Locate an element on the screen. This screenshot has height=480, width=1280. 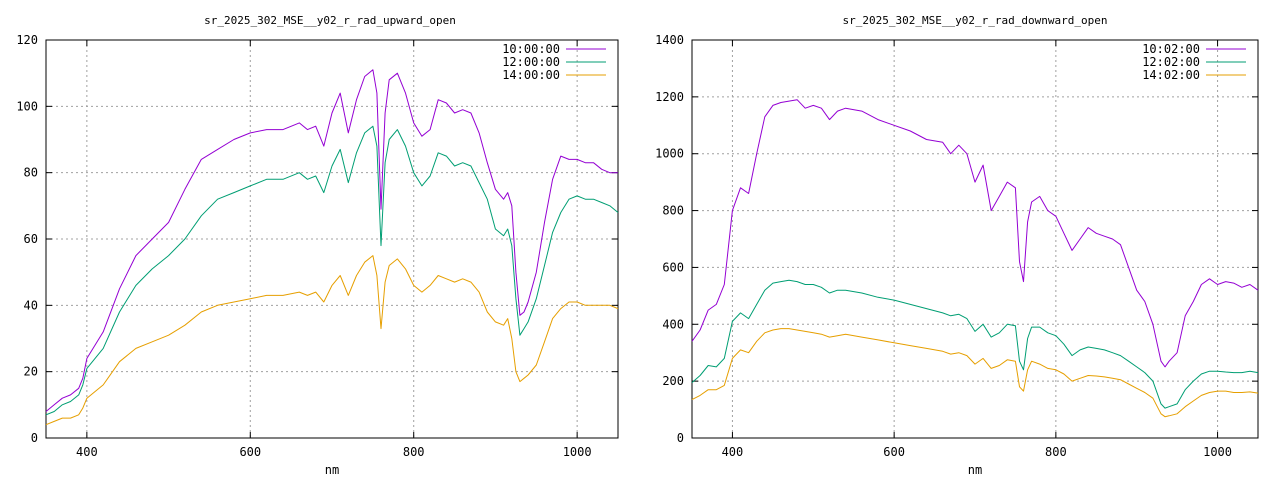
y-tick-label: 60 is located at coordinates (31, 239).